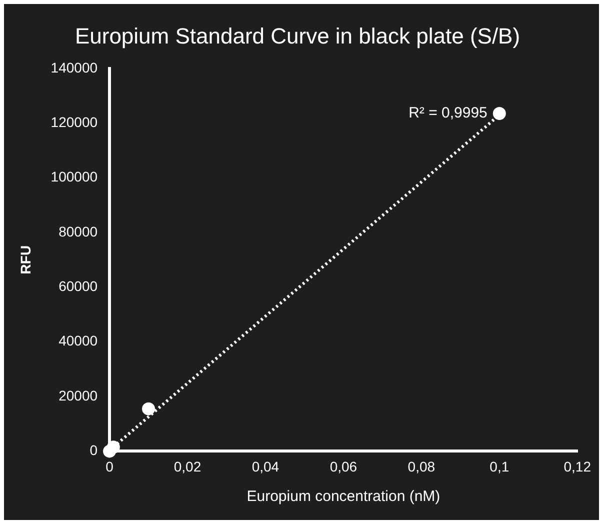 The height and width of the screenshot is (524, 603). Describe the element at coordinates (78, 395) in the screenshot. I see `y-tick-label: 20000` at that location.